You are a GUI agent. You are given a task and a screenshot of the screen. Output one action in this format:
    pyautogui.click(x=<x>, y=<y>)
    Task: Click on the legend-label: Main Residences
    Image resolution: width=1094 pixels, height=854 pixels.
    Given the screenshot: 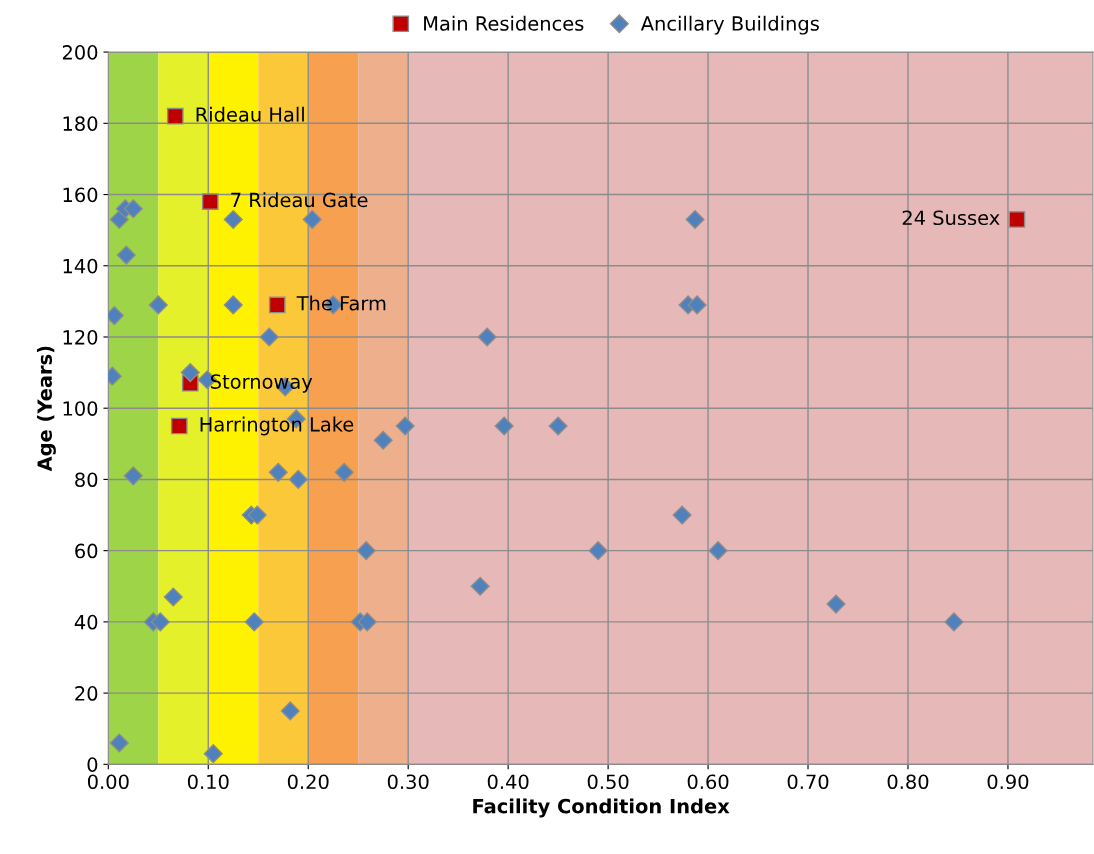 What is the action you would take?
    pyautogui.click(x=504, y=23)
    